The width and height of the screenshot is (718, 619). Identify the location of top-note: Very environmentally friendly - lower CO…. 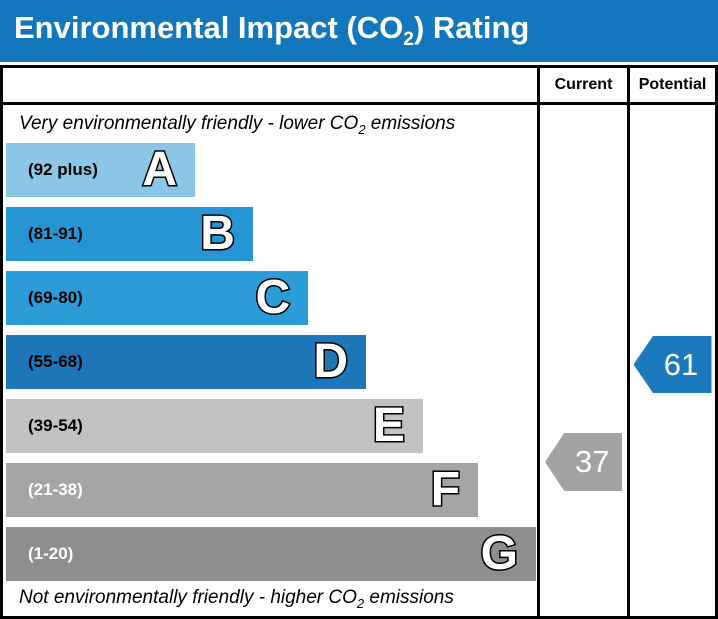
(237, 125).